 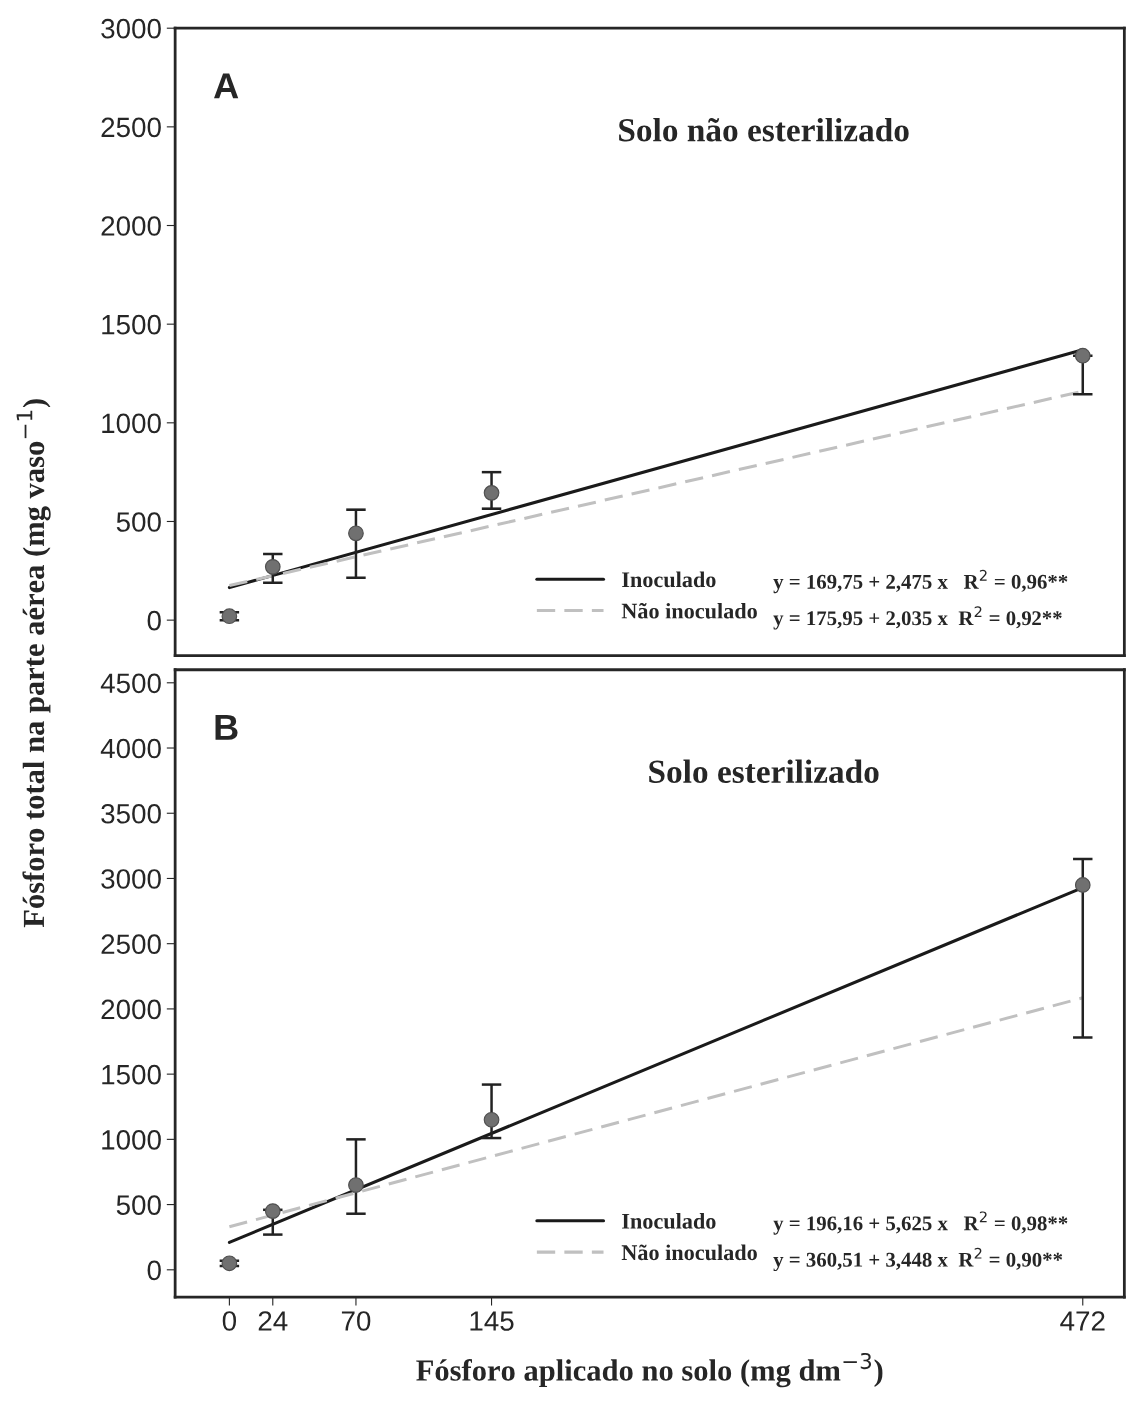 I want to click on y-tick-label: 3500, so click(x=131, y=813).